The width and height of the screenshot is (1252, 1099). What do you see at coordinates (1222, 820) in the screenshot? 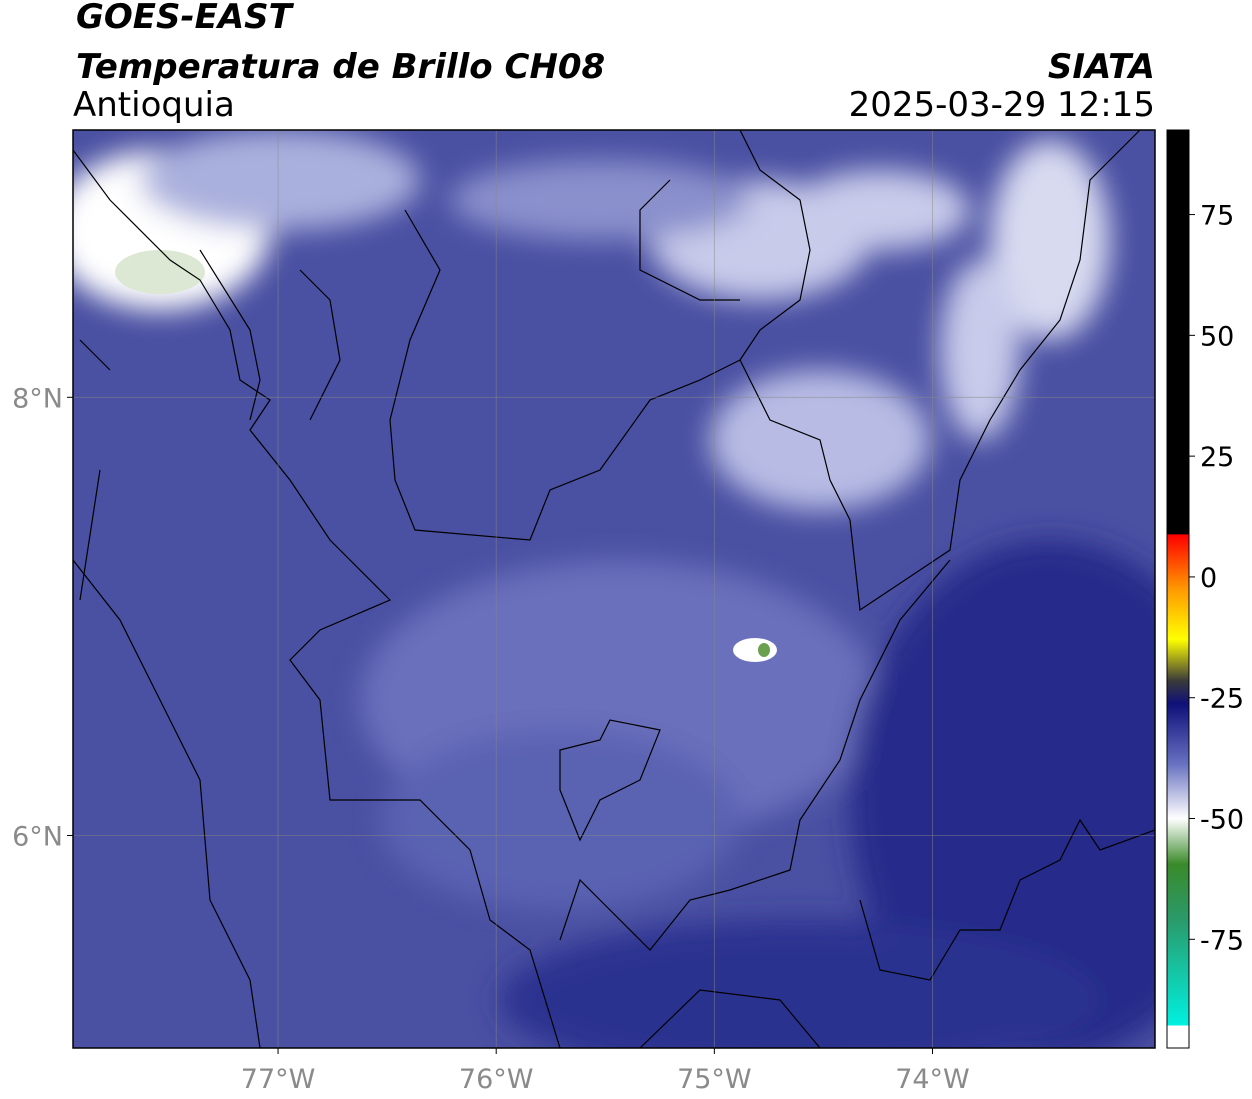
I see `colorbar-tick-label: -50` at bounding box center [1222, 820].